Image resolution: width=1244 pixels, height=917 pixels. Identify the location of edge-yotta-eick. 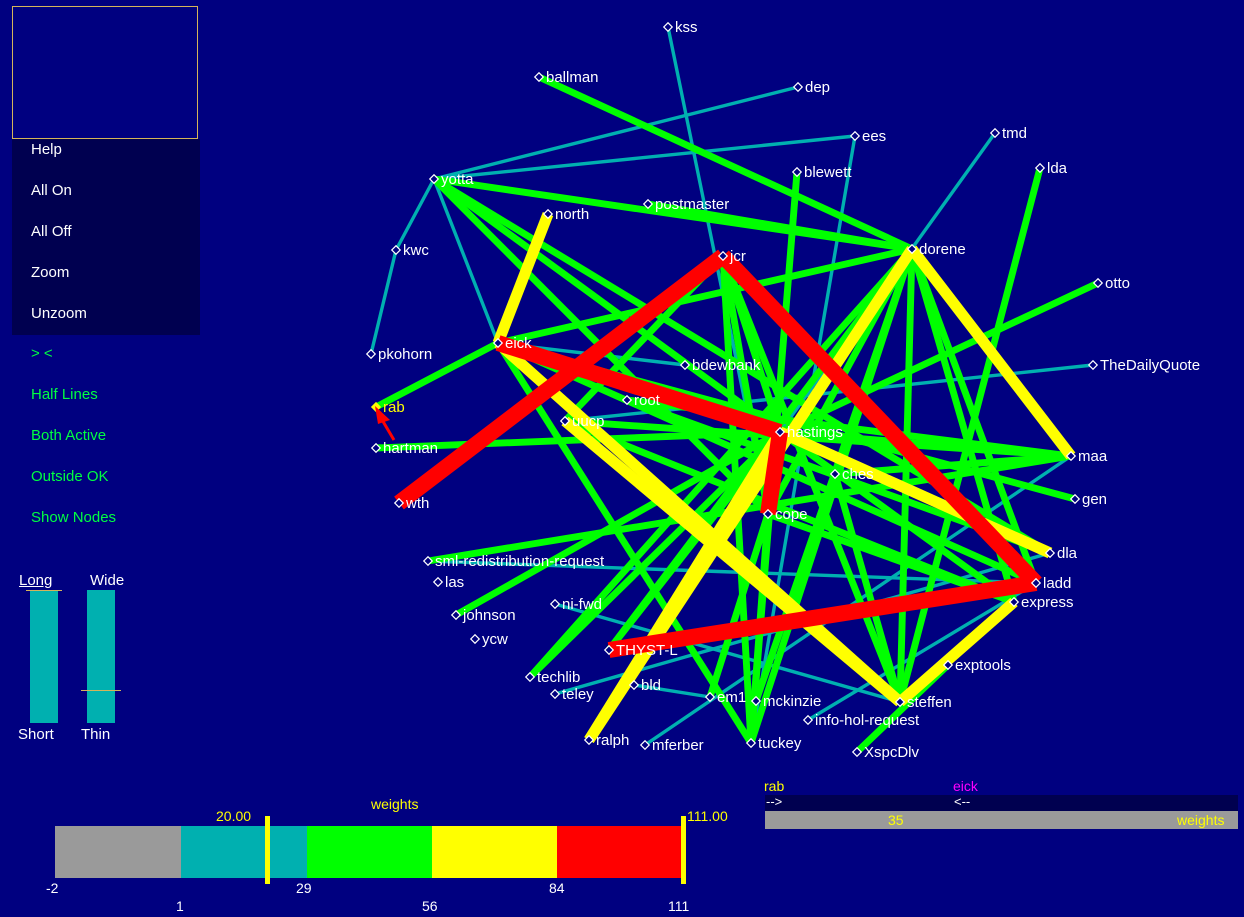
(466, 261).